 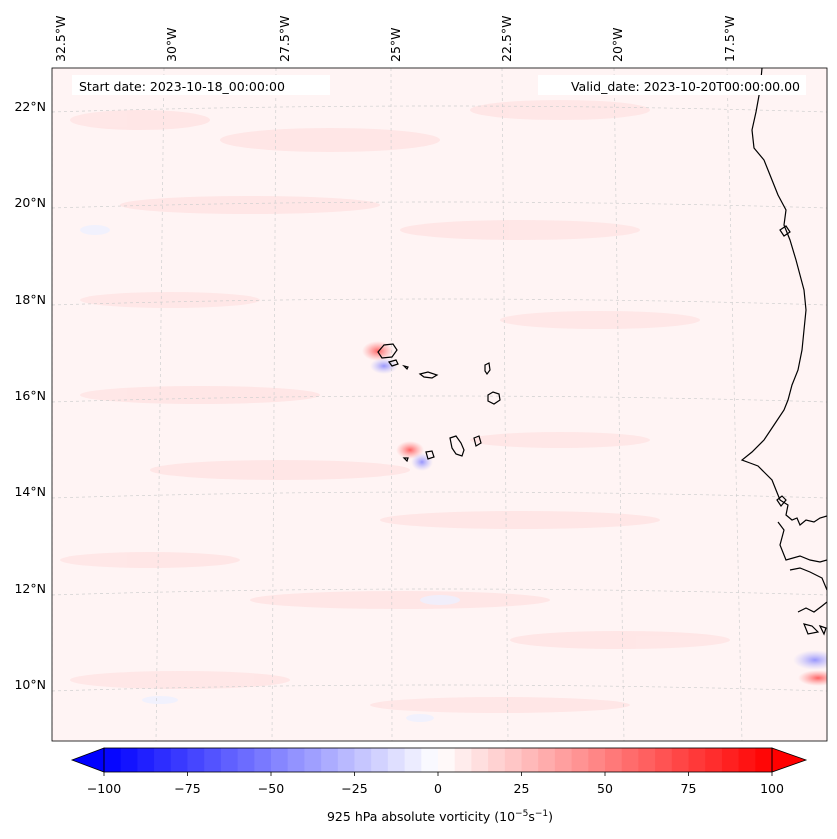 What do you see at coordinates (772, 788) in the screenshot?
I see `cbar-tick-100: 100` at bounding box center [772, 788].